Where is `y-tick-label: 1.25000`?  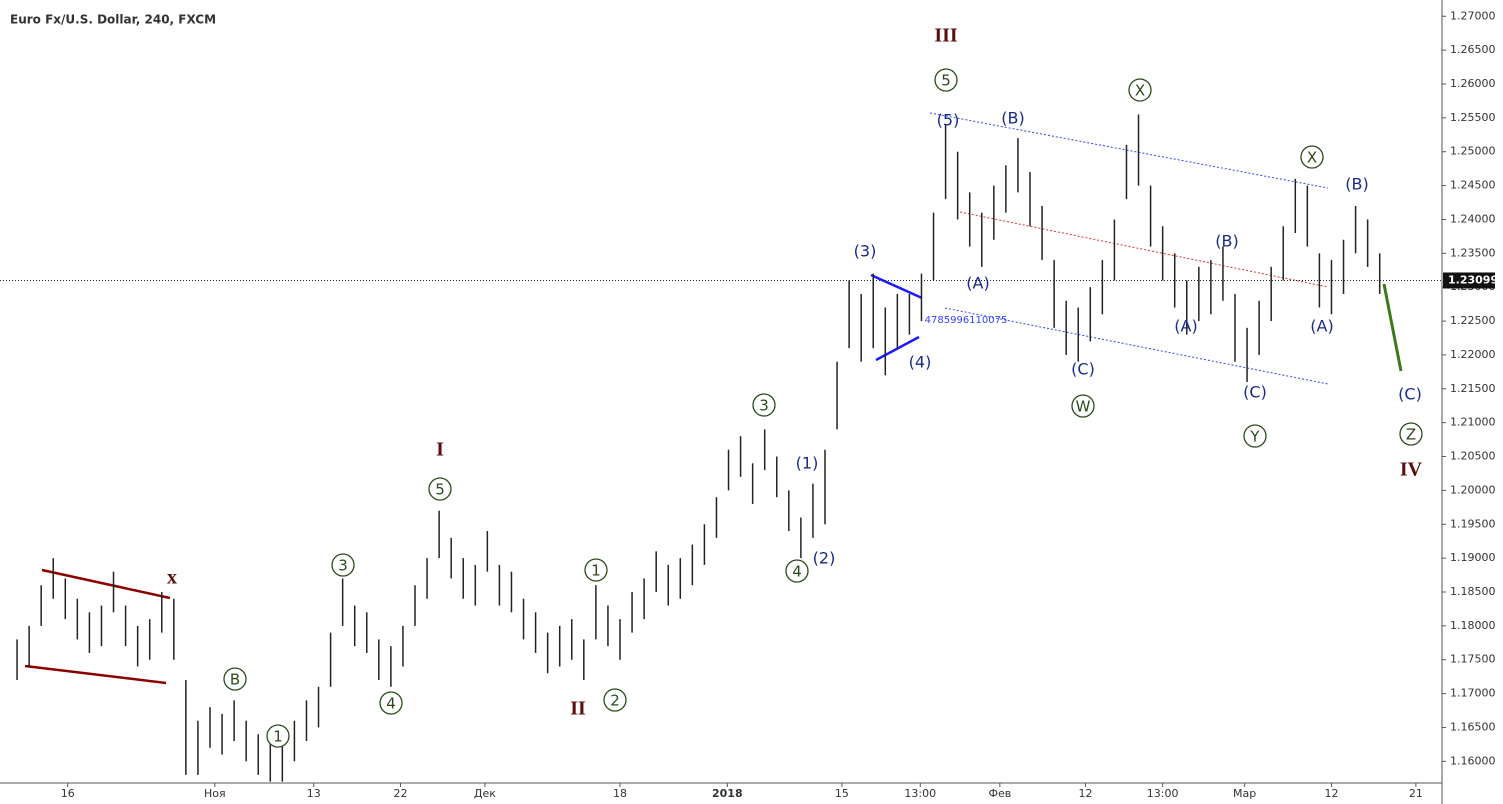 y-tick-label: 1.25000 is located at coordinates (1473, 151).